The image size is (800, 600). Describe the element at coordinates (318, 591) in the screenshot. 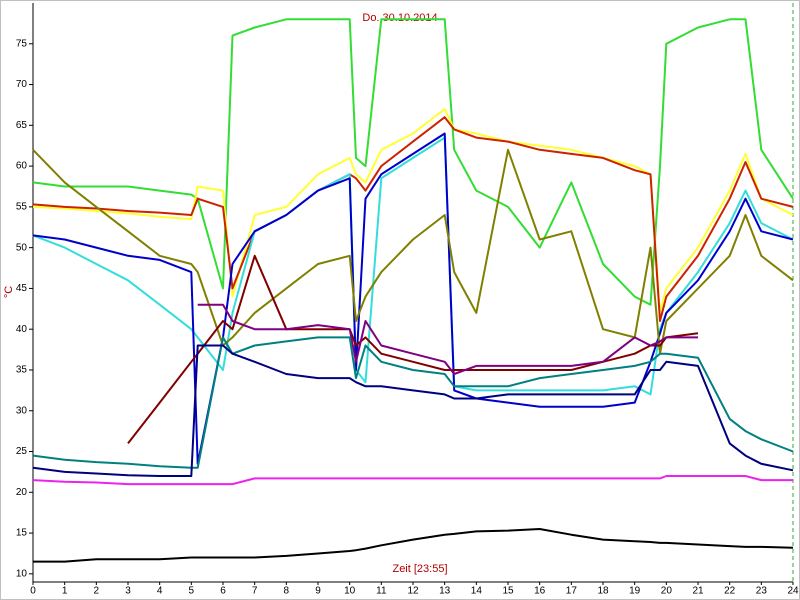

I see `x-tick-label: 9` at that location.